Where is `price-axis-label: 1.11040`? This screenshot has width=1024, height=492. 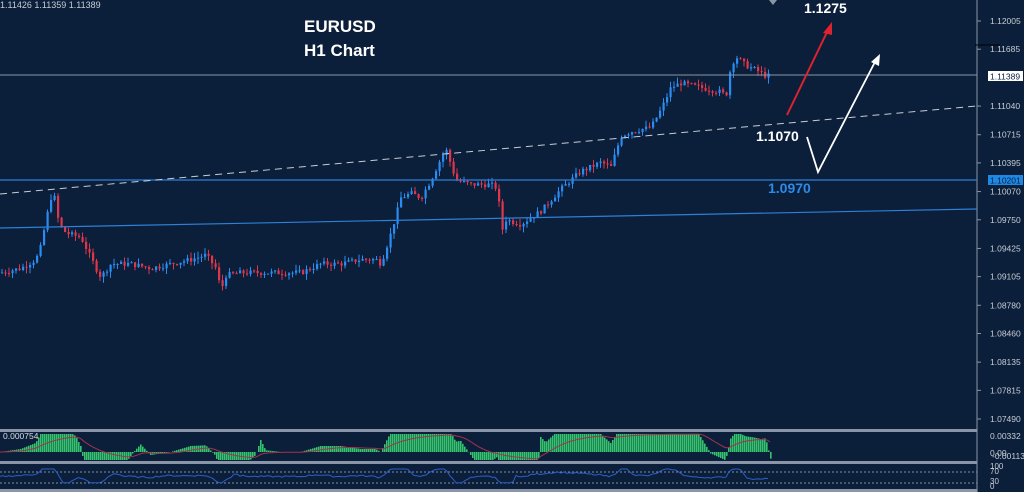 price-axis-label: 1.11040 is located at coordinates (1005, 106).